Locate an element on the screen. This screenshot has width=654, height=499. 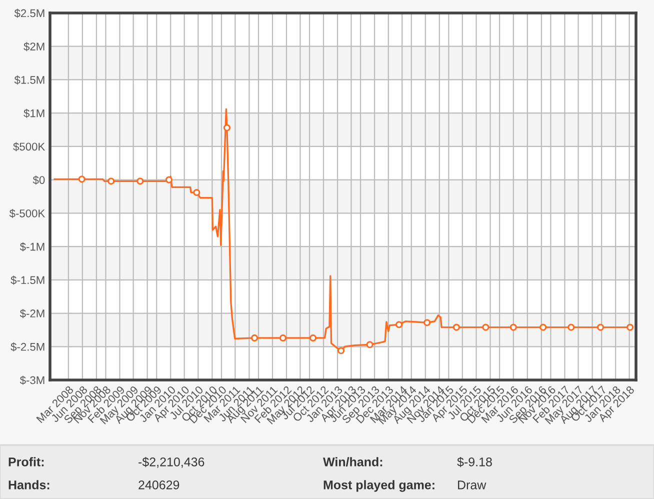
text: Most played game: is located at coordinates (379, 486).